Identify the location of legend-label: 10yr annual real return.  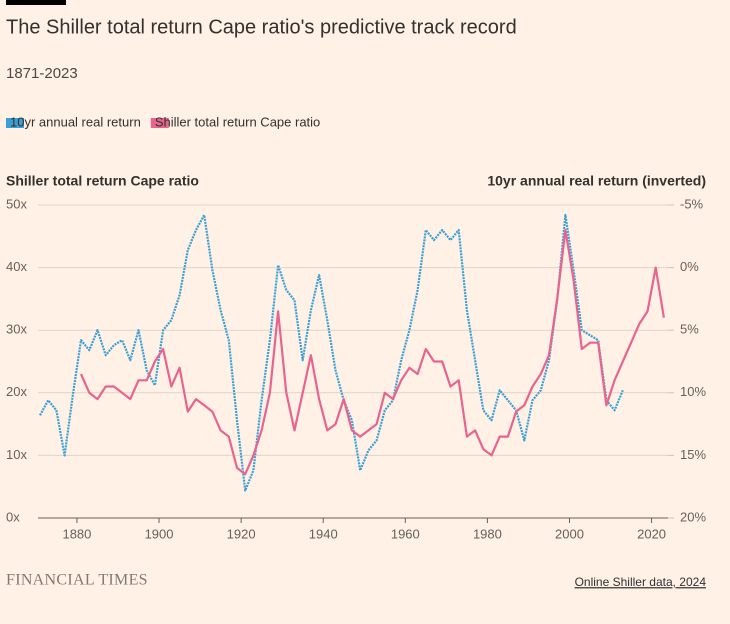
(75, 121).